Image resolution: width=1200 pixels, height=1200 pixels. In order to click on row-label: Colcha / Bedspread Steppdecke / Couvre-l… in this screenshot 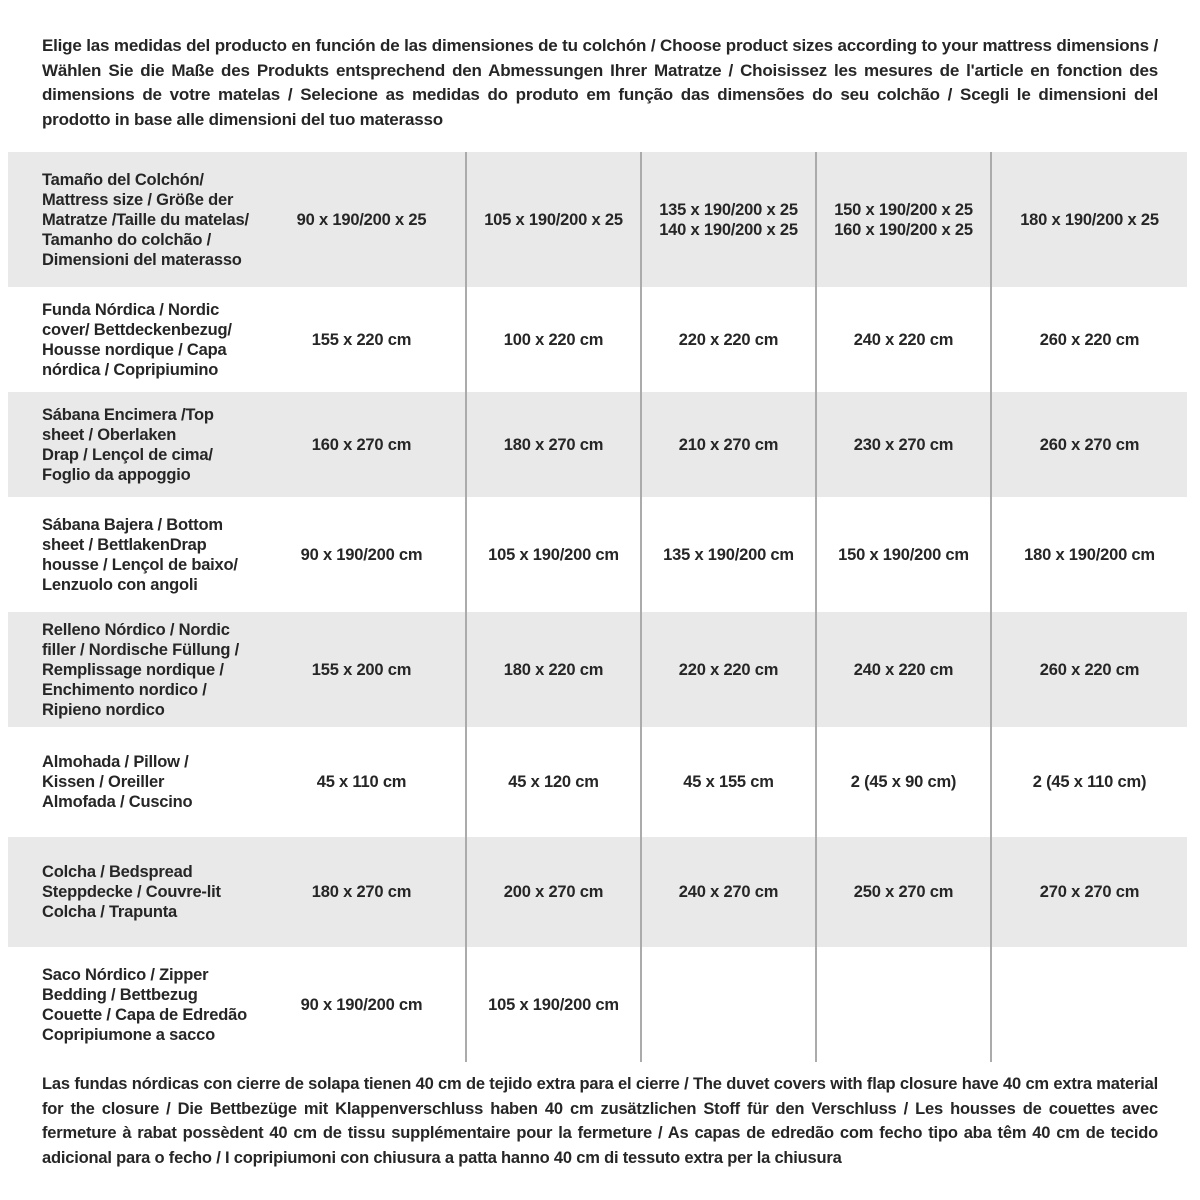, I will do `click(133, 892)`.